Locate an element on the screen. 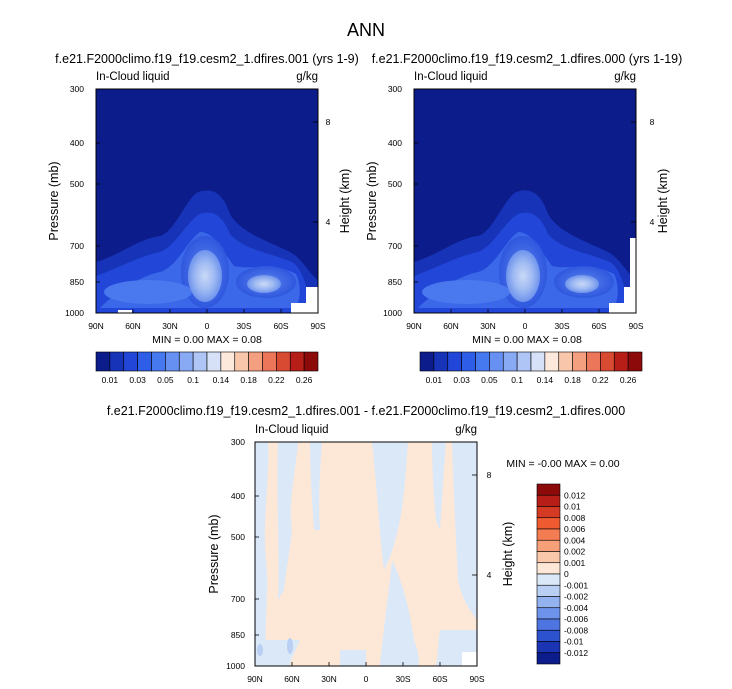 Image resolution: width=732 pixels, height=689 pixels. panel-b-left-label: In-Cloud liquid is located at coordinates (451, 77).